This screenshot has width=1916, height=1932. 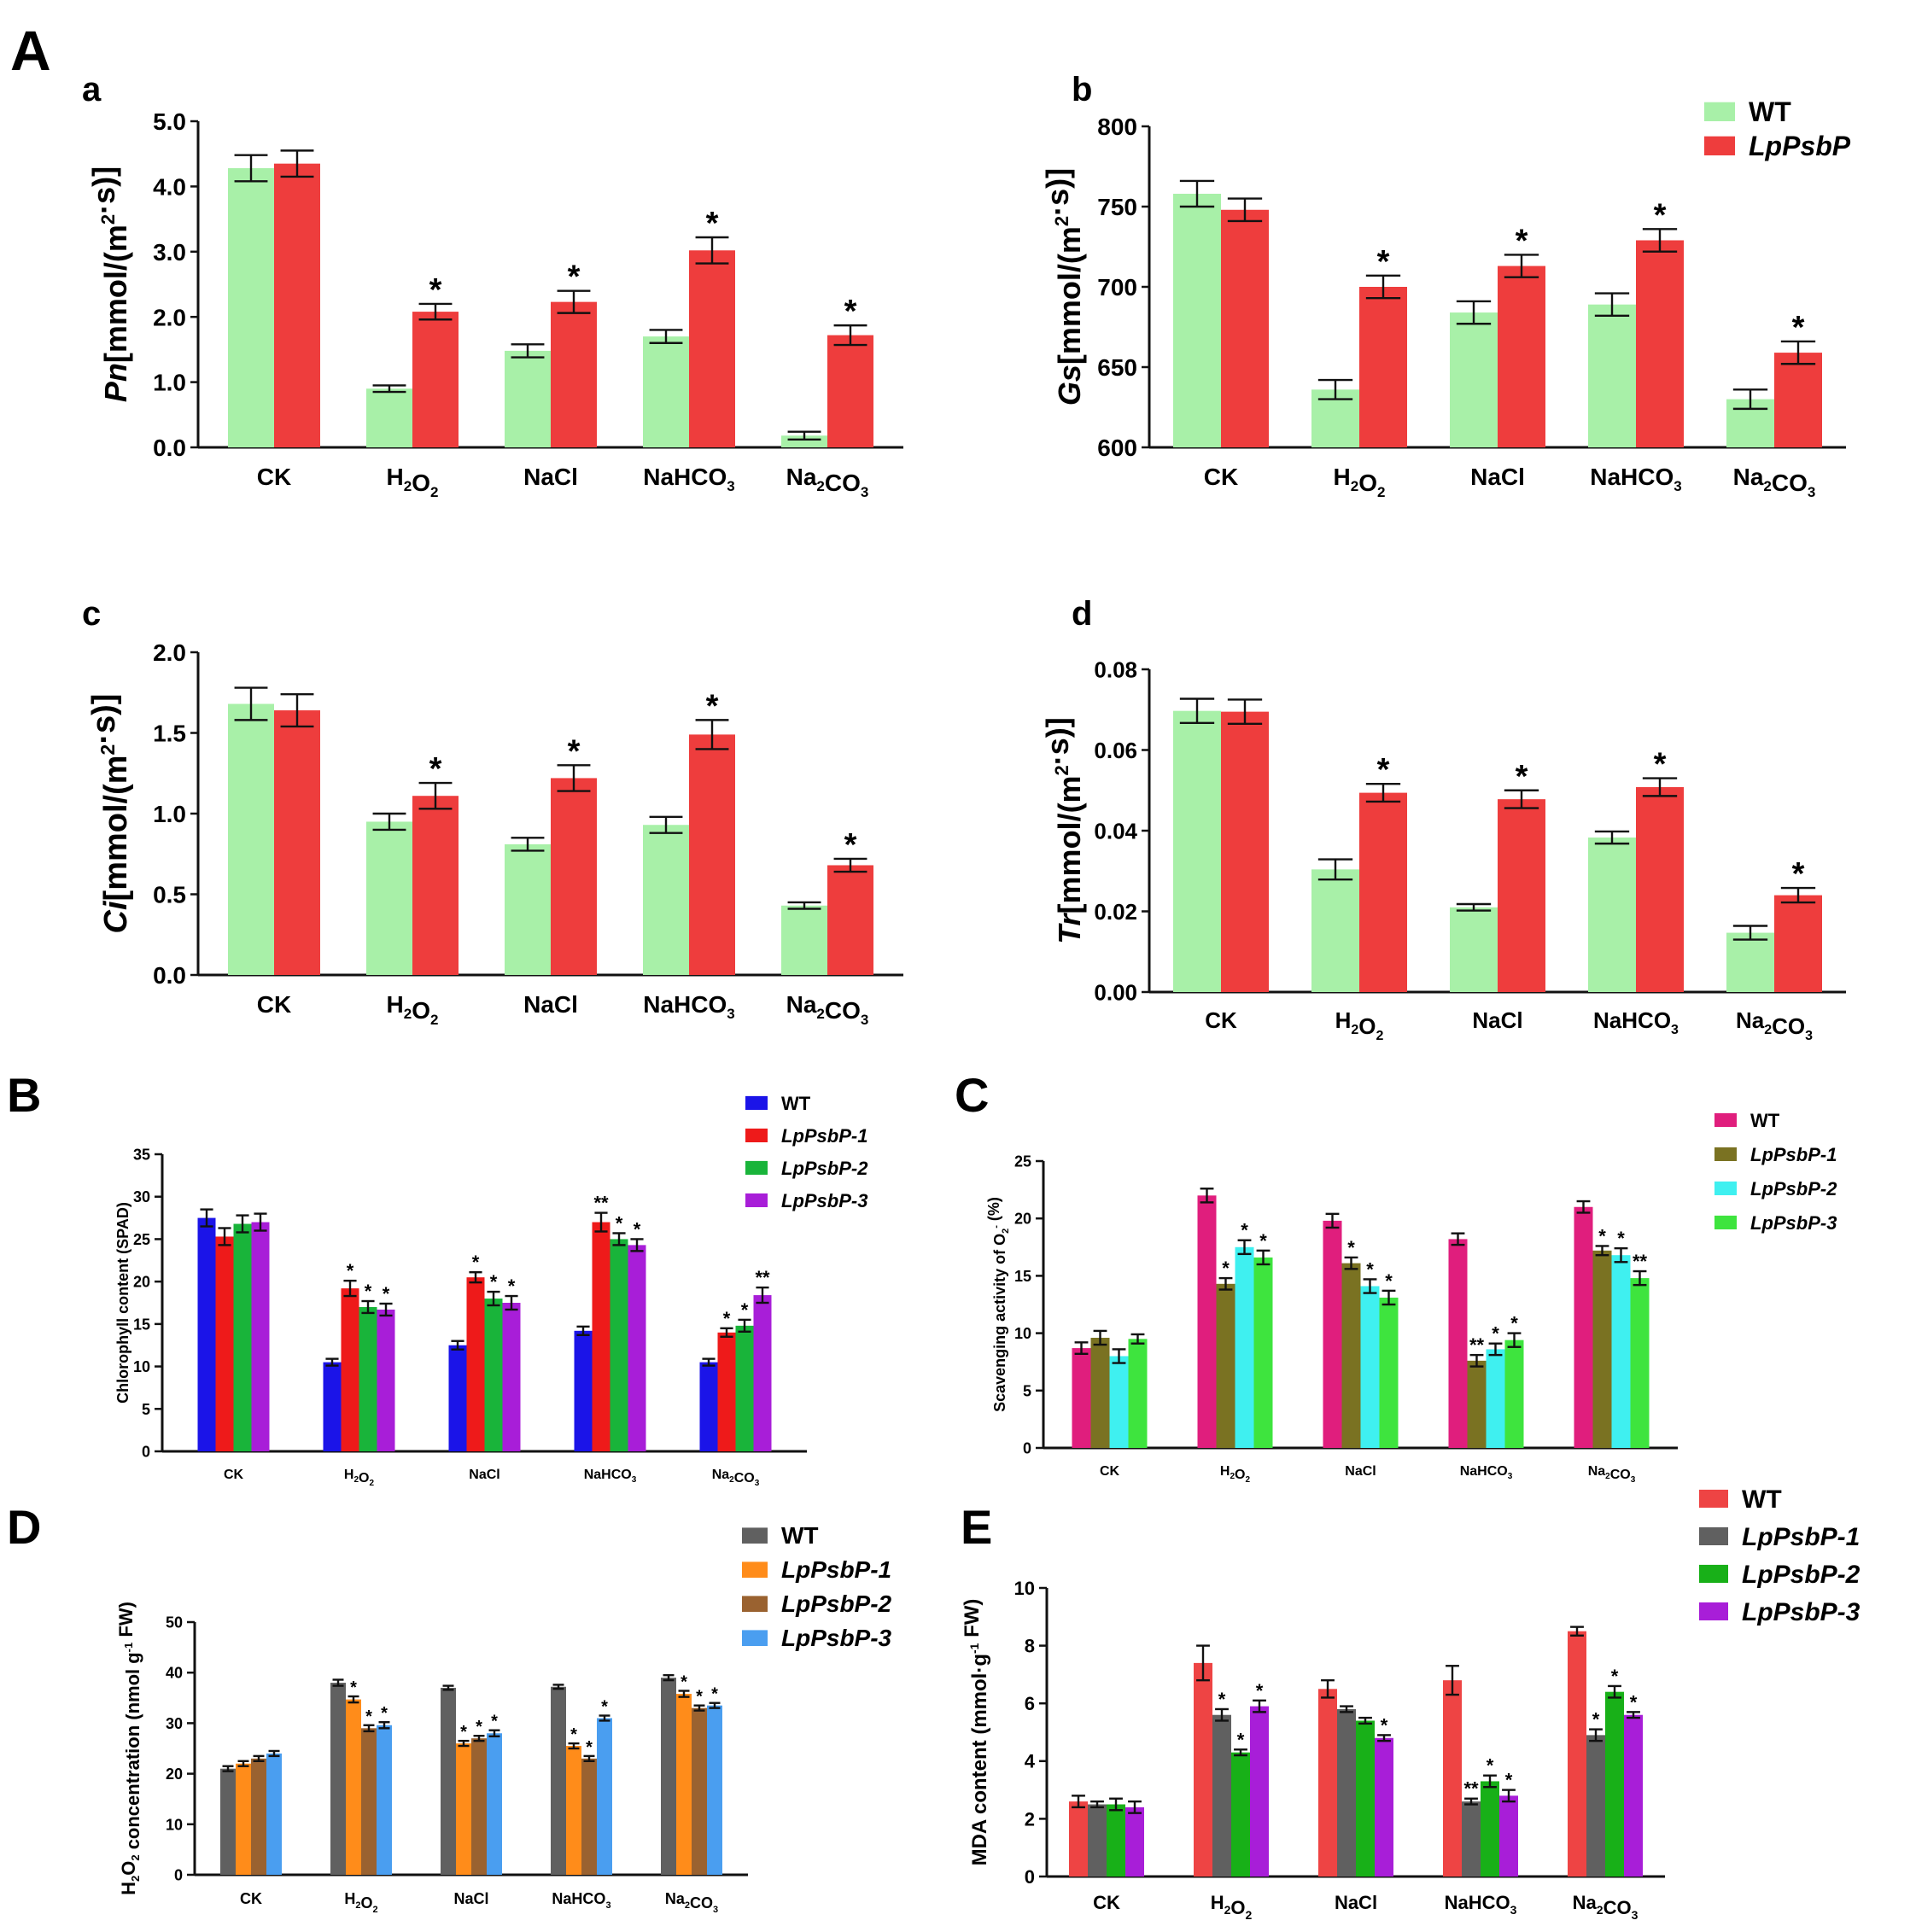 What do you see at coordinates (1765, 1120) in the screenshot?
I see `legend-label: WT` at bounding box center [1765, 1120].